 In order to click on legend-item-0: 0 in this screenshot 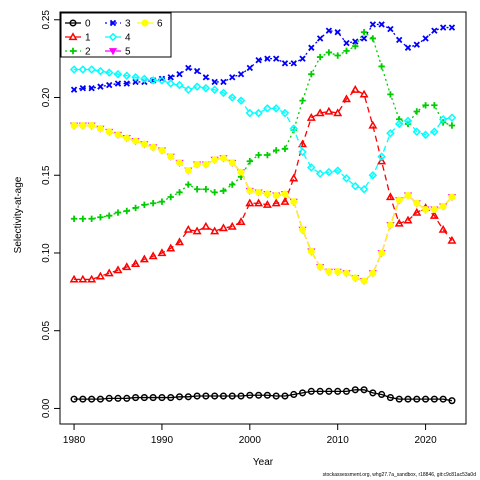, I will do `click(78, 24)`.